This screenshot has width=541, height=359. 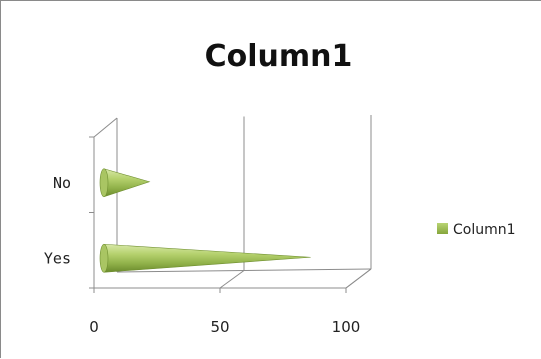 I want to click on cone-base-no, so click(x=104, y=183).